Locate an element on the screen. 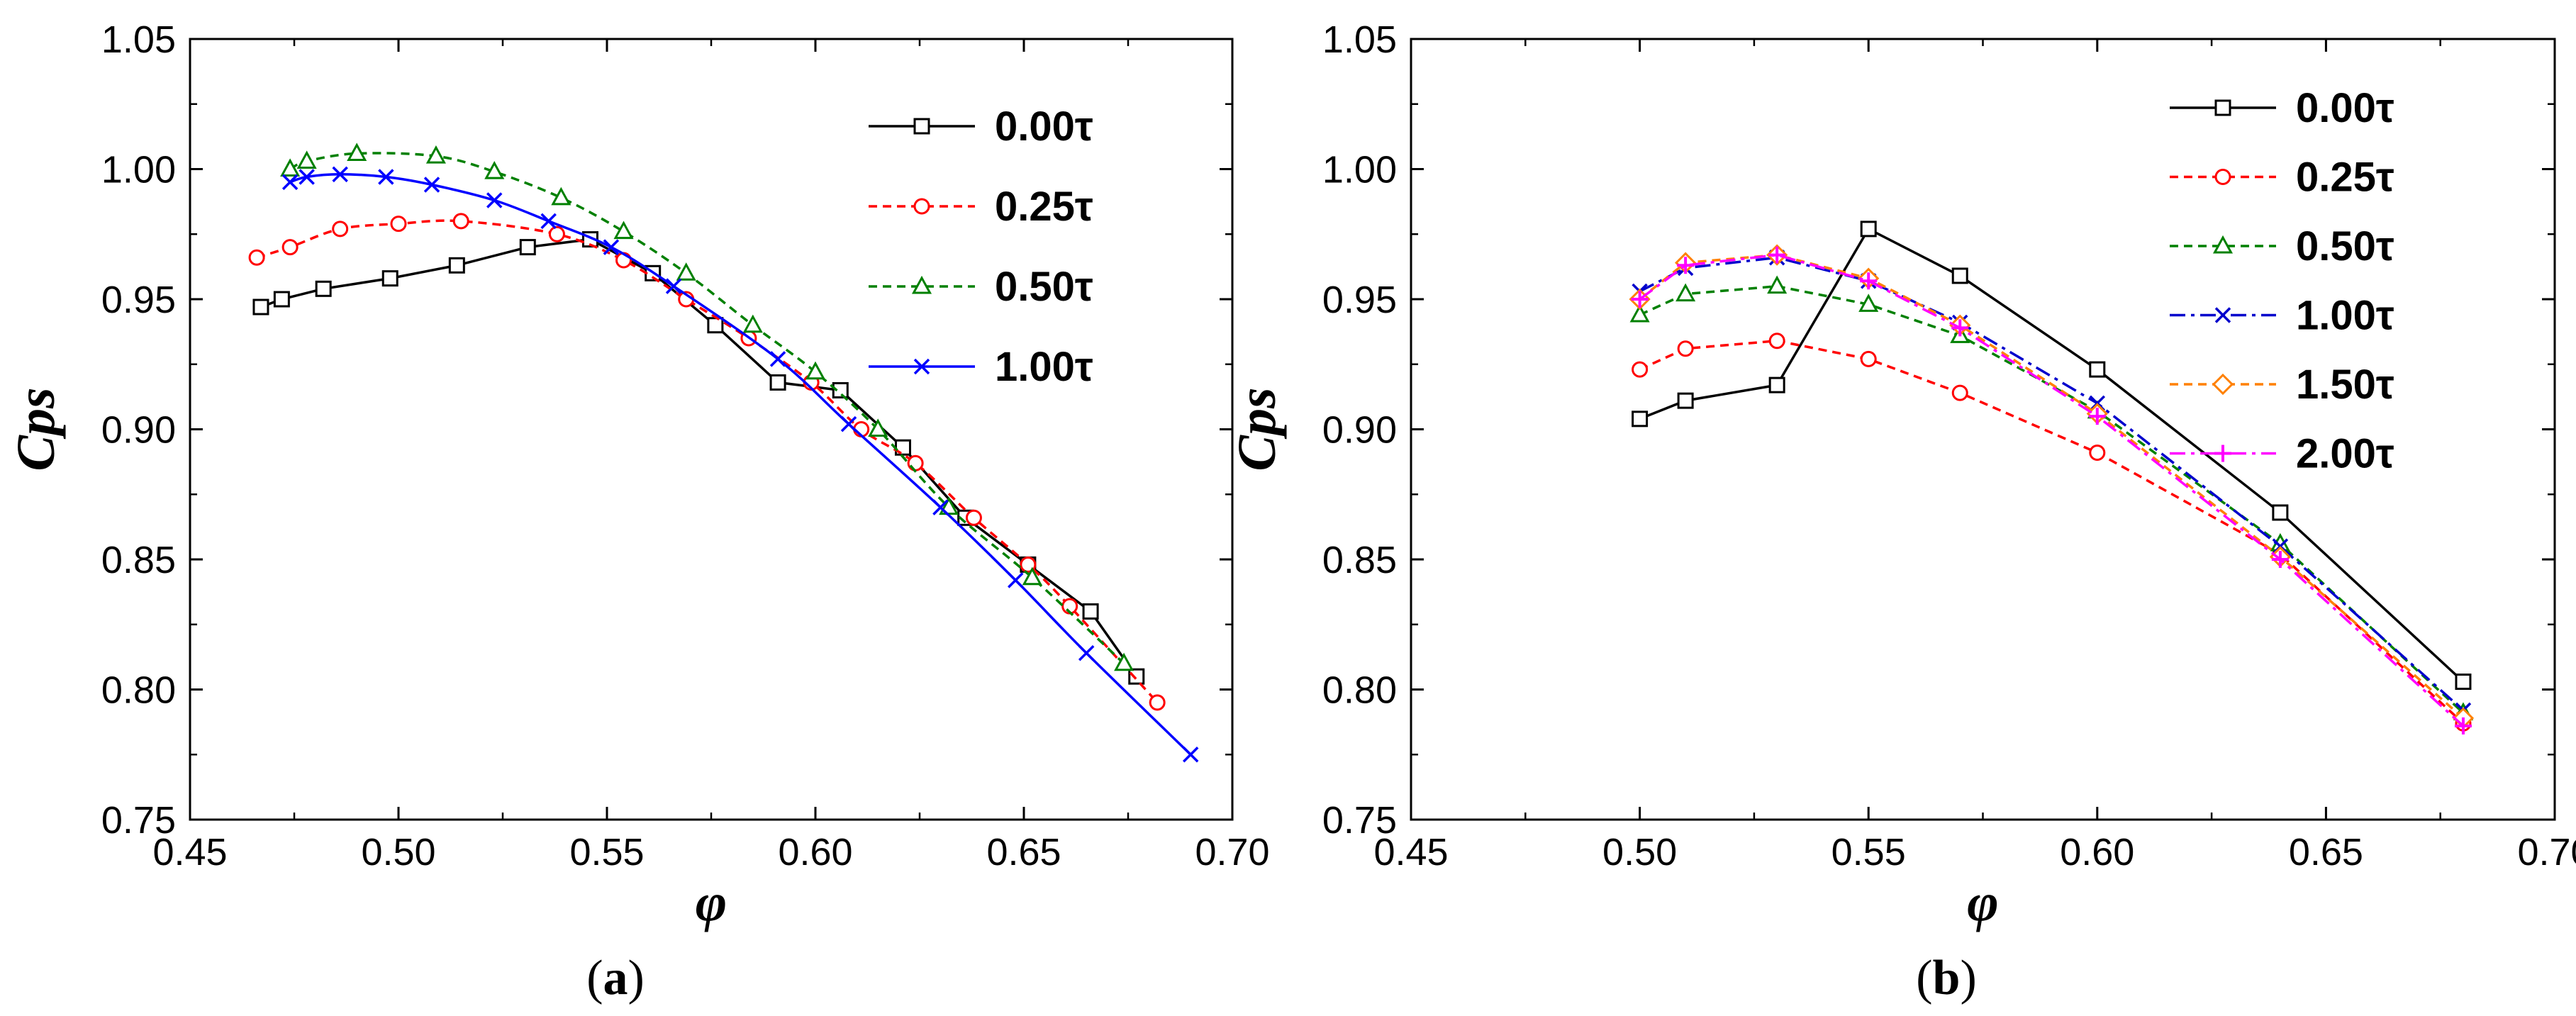 This screenshot has height=1016, width=2576. x-axis-title: φ is located at coordinates (711, 902).